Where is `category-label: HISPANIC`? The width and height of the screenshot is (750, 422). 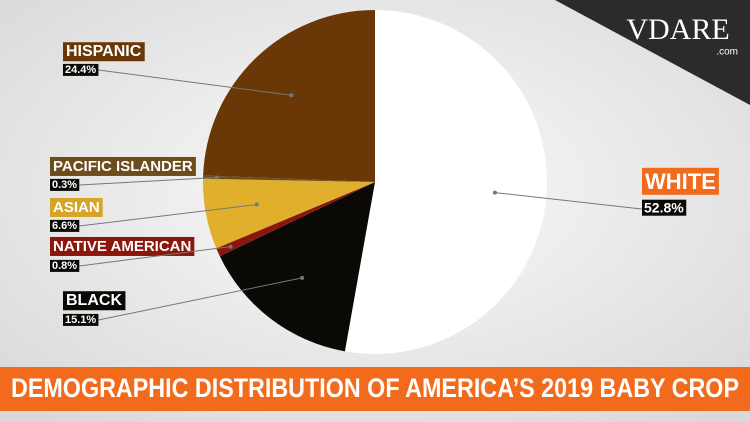
category-label: HISPANIC is located at coordinates (104, 51).